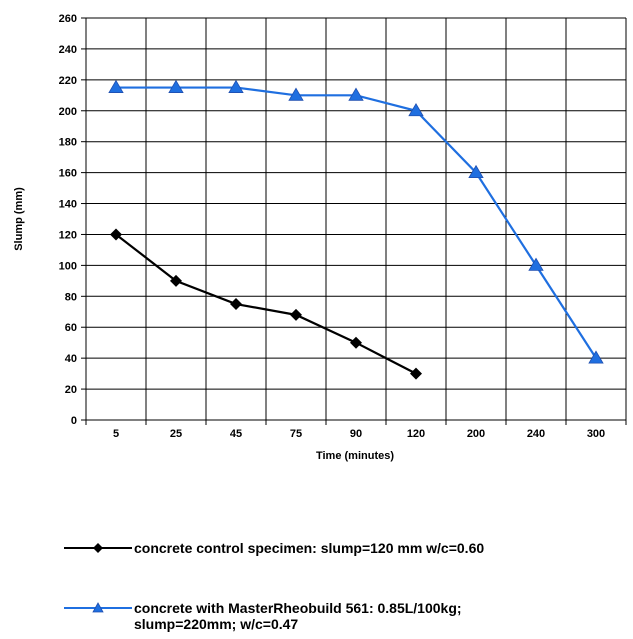  What do you see at coordinates (68, 50) in the screenshot?
I see `y-tick-label: 240` at bounding box center [68, 50].